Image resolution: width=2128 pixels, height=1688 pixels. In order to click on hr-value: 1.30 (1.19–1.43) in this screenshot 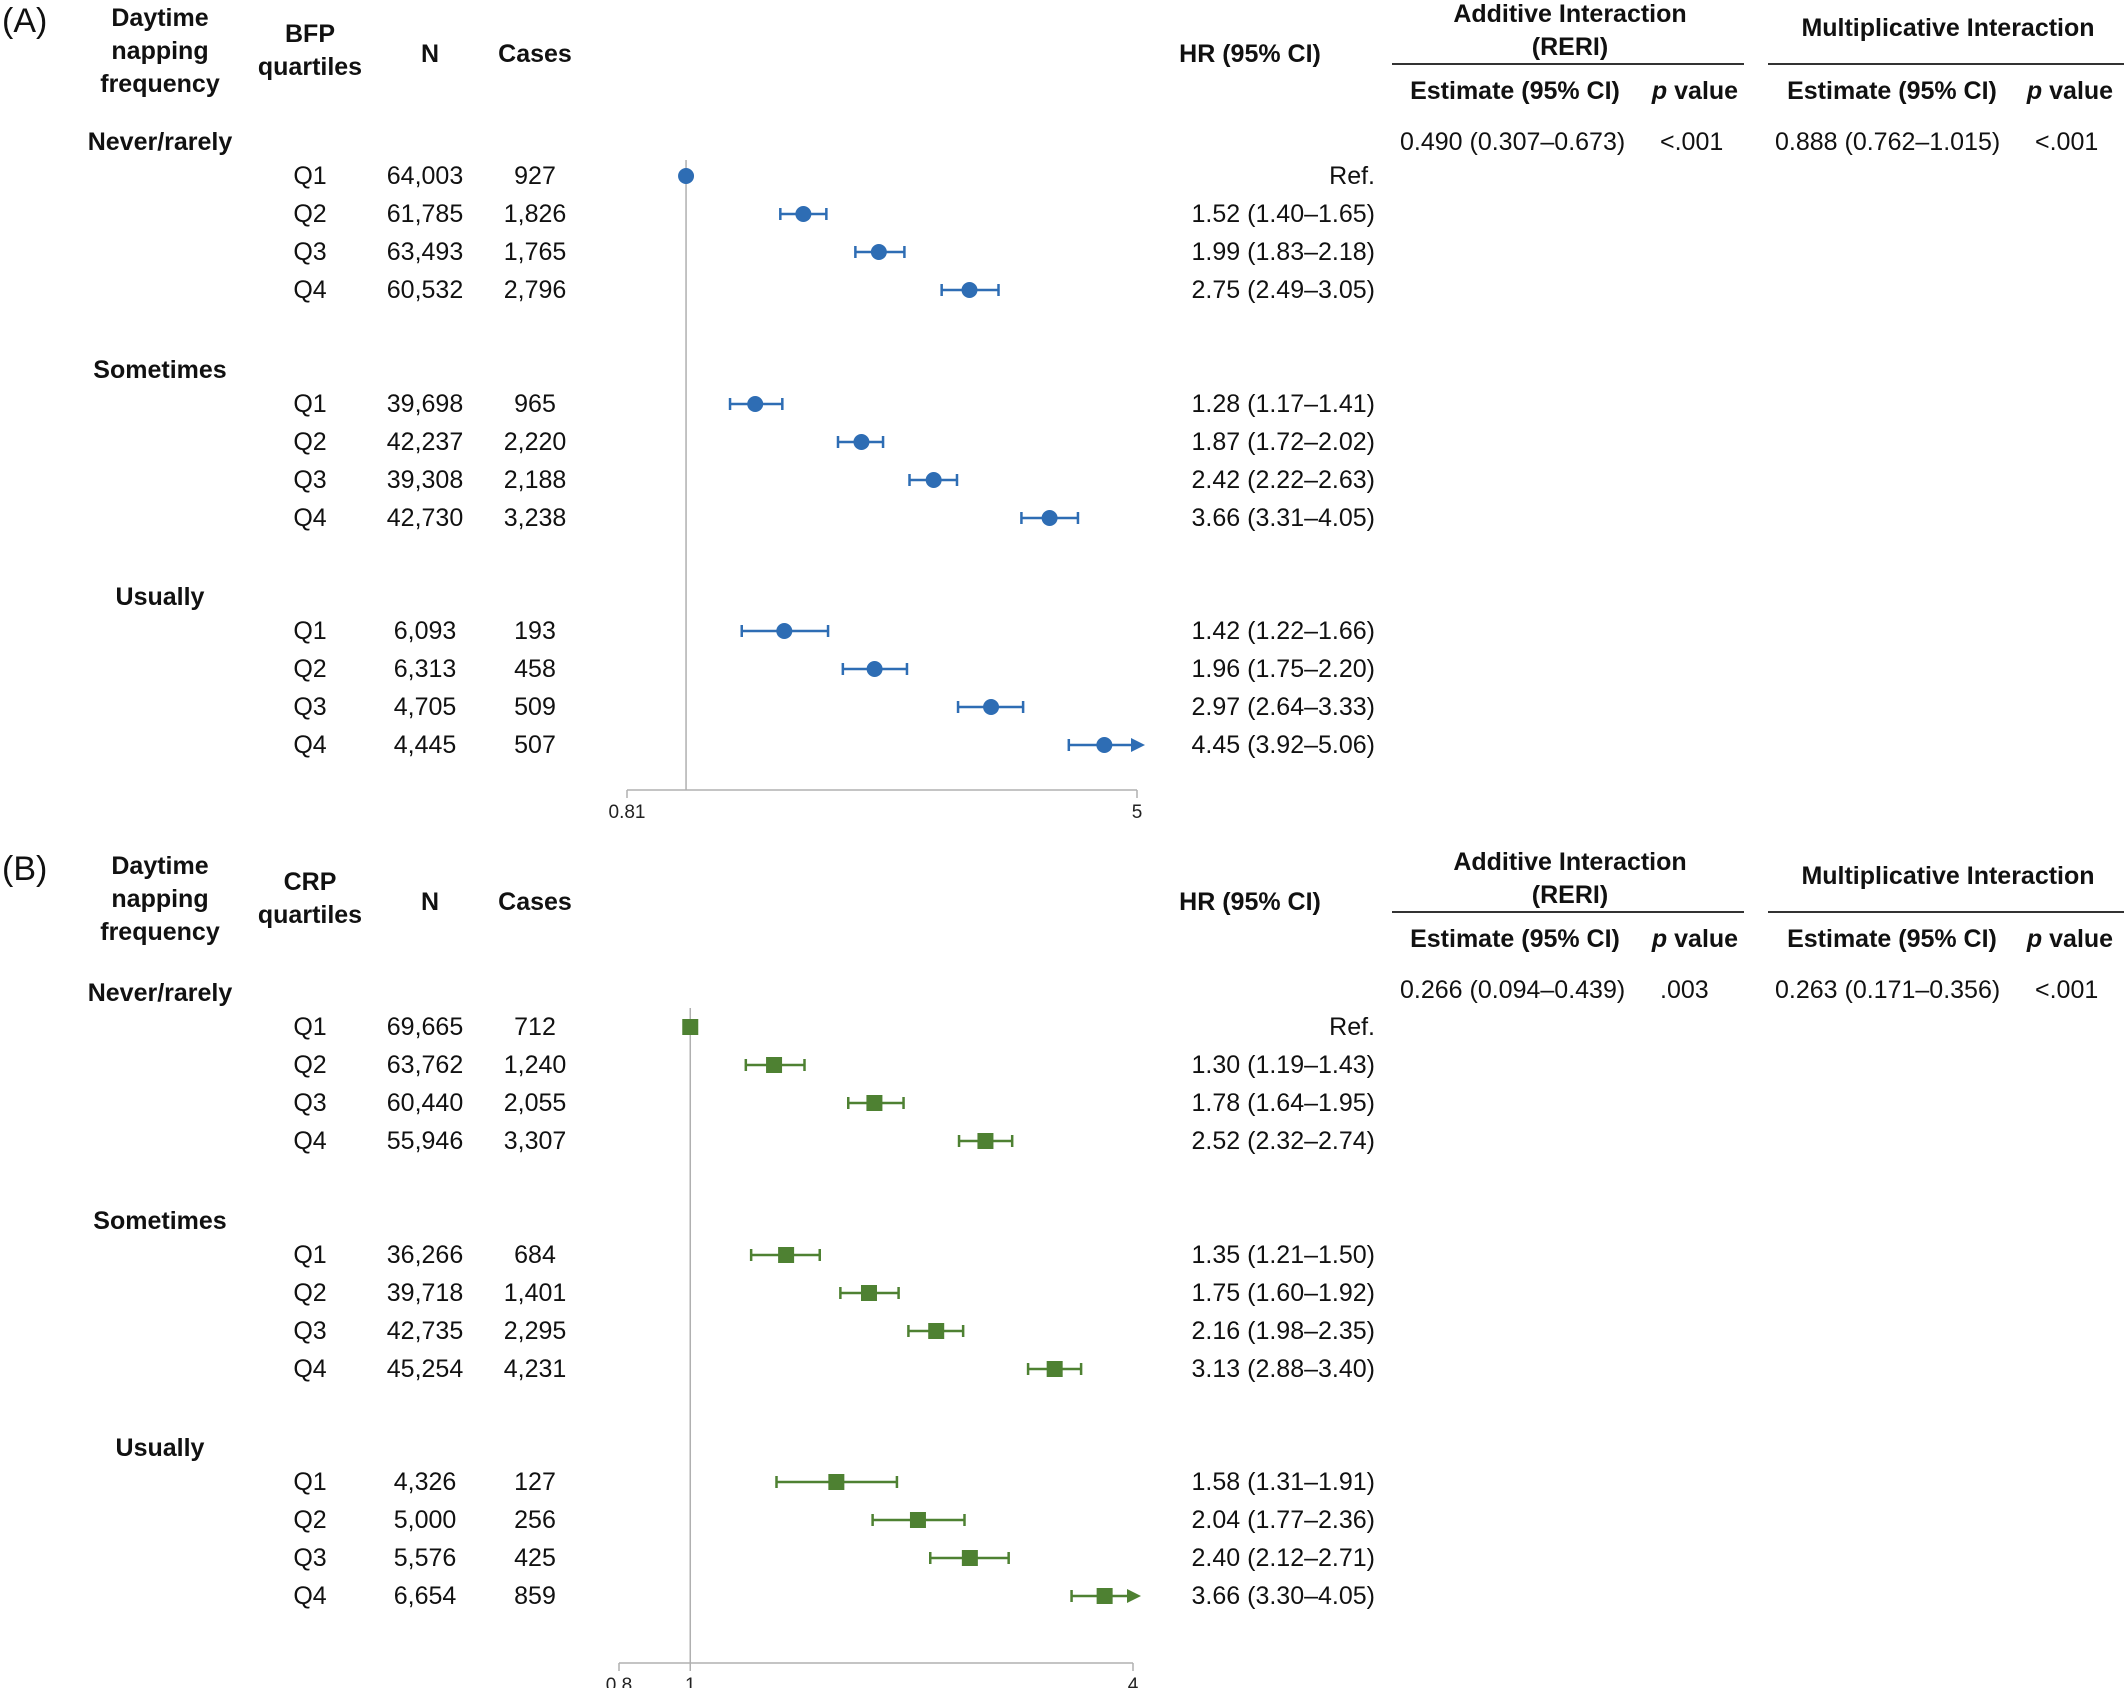, I will do `click(1283, 1065)`.